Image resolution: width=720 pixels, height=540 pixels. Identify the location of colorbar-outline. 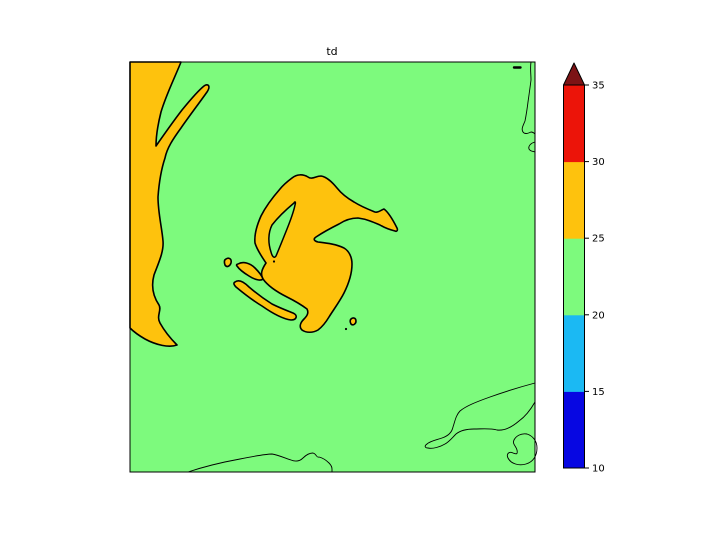
(574, 276).